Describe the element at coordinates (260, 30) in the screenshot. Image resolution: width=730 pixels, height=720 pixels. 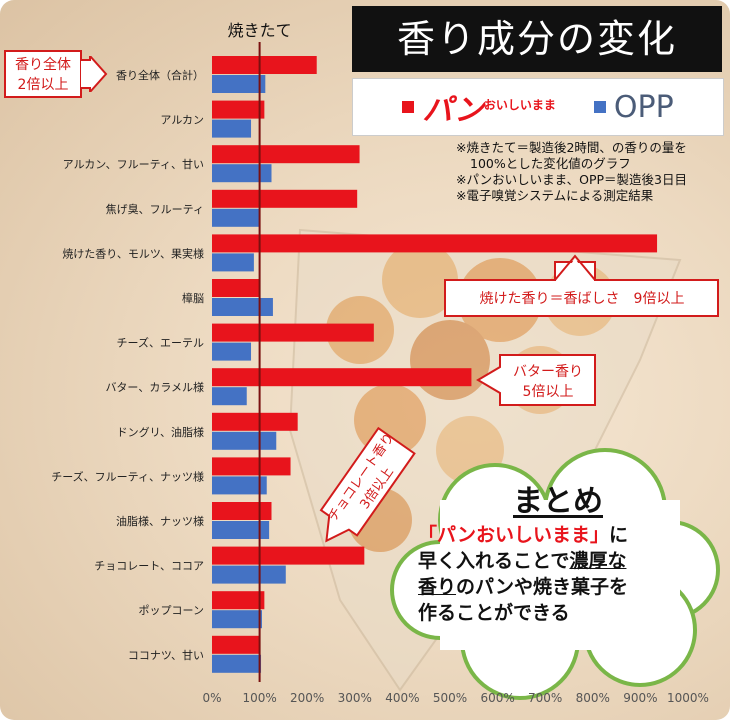
I see `reference-label: 焼きたて` at that location.